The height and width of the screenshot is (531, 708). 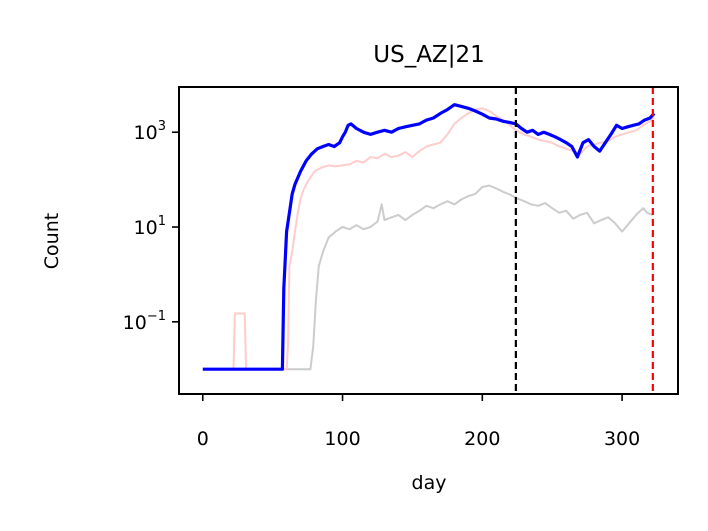 I want to click on y-axis: 10⁻¹ 10¹ 10³, so click(x=151, y=226).